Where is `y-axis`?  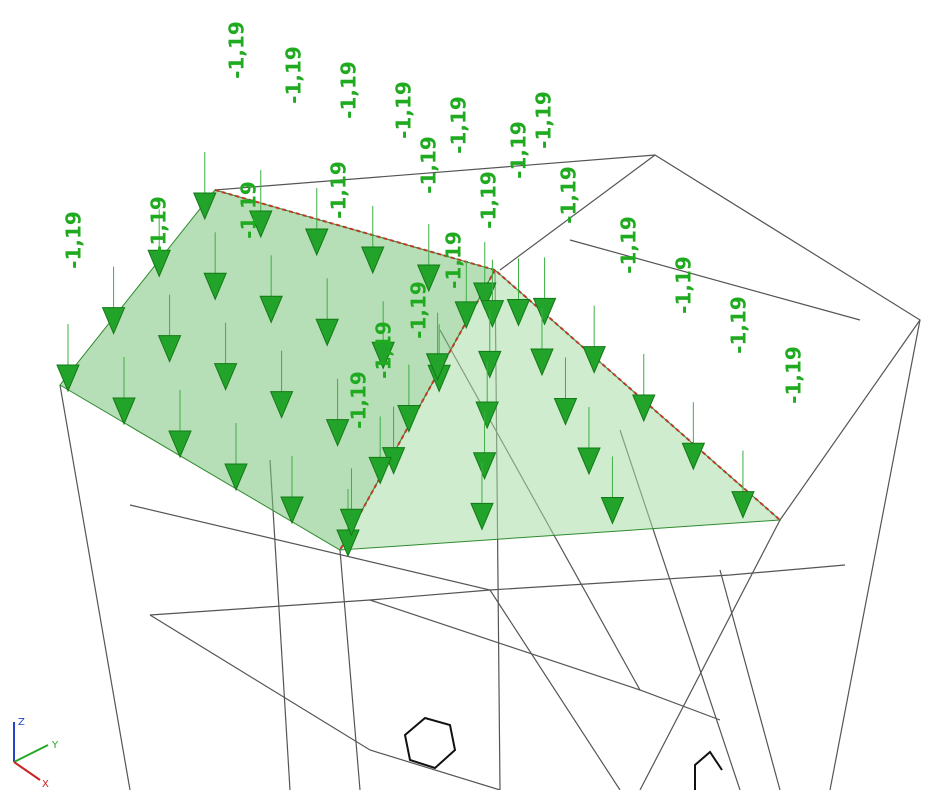
y-axis is located at coordinates (31, 753).